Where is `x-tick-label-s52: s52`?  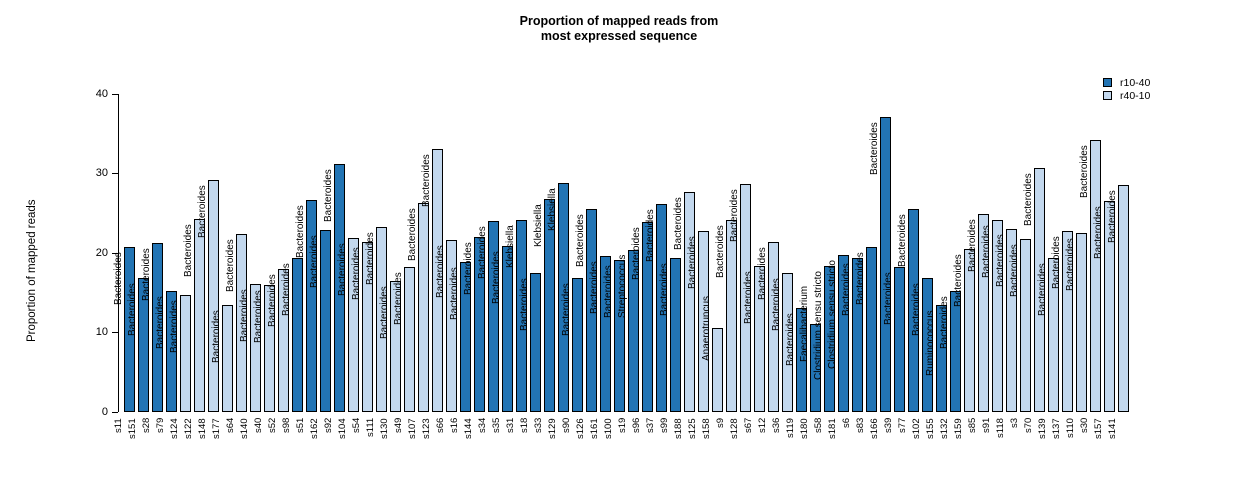
x-tick-label-s52: s52 is located at coordinates (272, 425).